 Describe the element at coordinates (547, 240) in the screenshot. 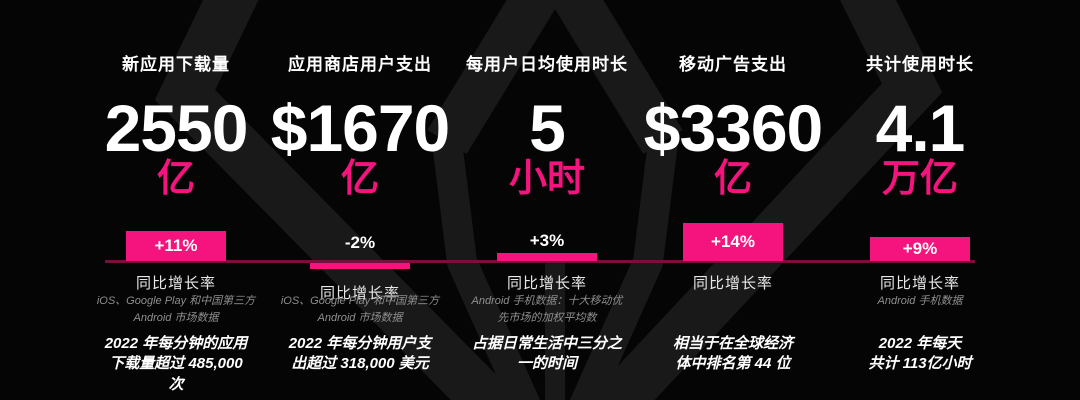

I see `yoy-label: +3%` at that location.